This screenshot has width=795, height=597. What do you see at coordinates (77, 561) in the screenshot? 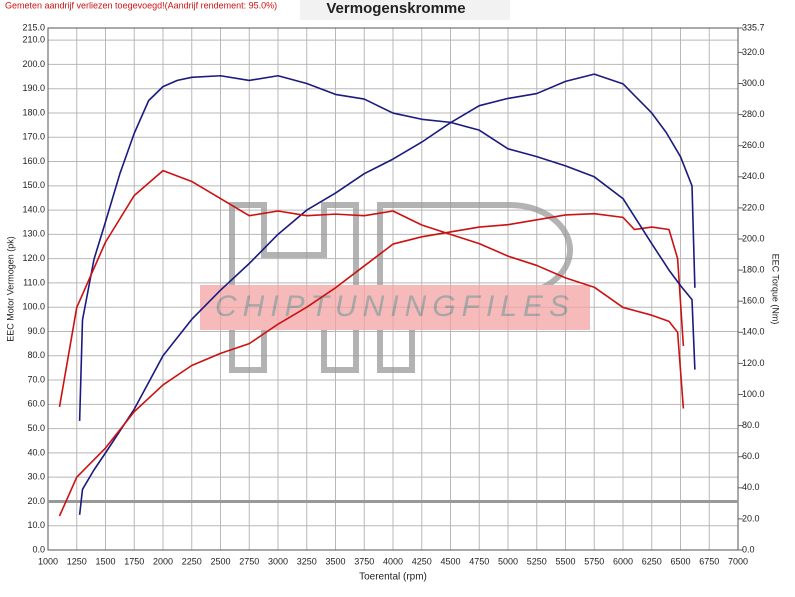
I see `x-tick-label: 1250` at bounding box center [77, 561].